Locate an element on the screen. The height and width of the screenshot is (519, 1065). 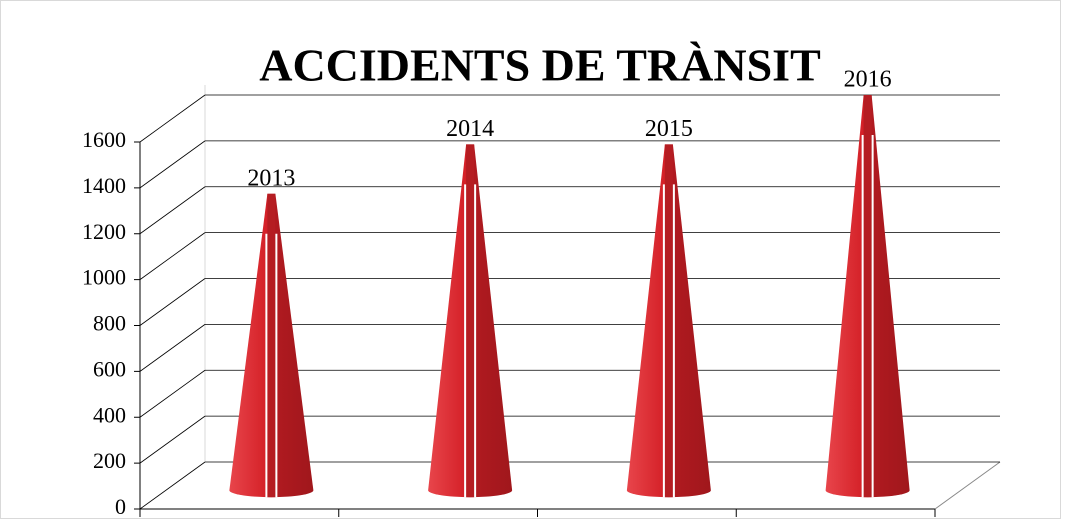
y-tick-label: 0 is located at coordinates (120, 506).